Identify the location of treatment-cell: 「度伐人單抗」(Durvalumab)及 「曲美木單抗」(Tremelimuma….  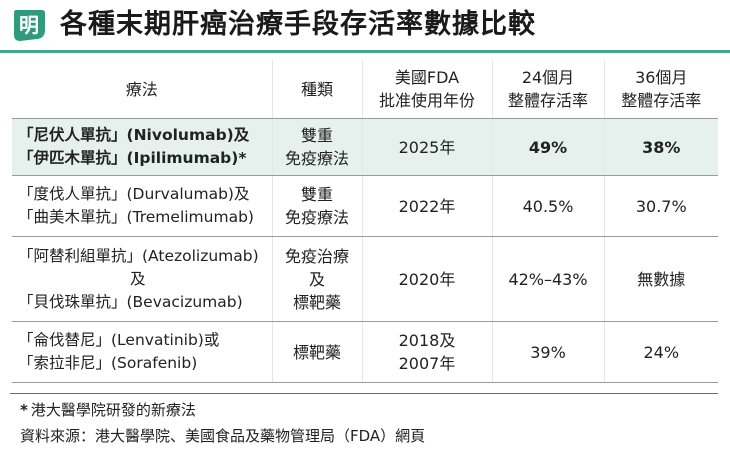
(142, 206).